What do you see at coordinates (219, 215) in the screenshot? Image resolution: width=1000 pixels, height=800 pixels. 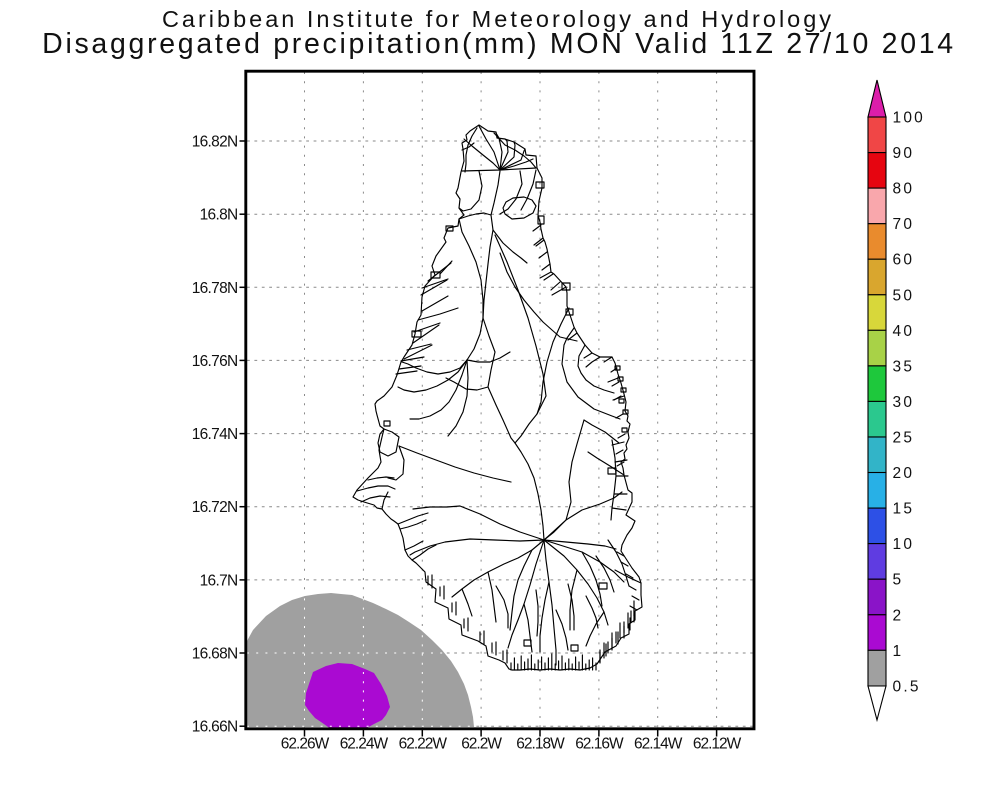 I see `svg-text: 16.8N` at bounding box center [219, 215].